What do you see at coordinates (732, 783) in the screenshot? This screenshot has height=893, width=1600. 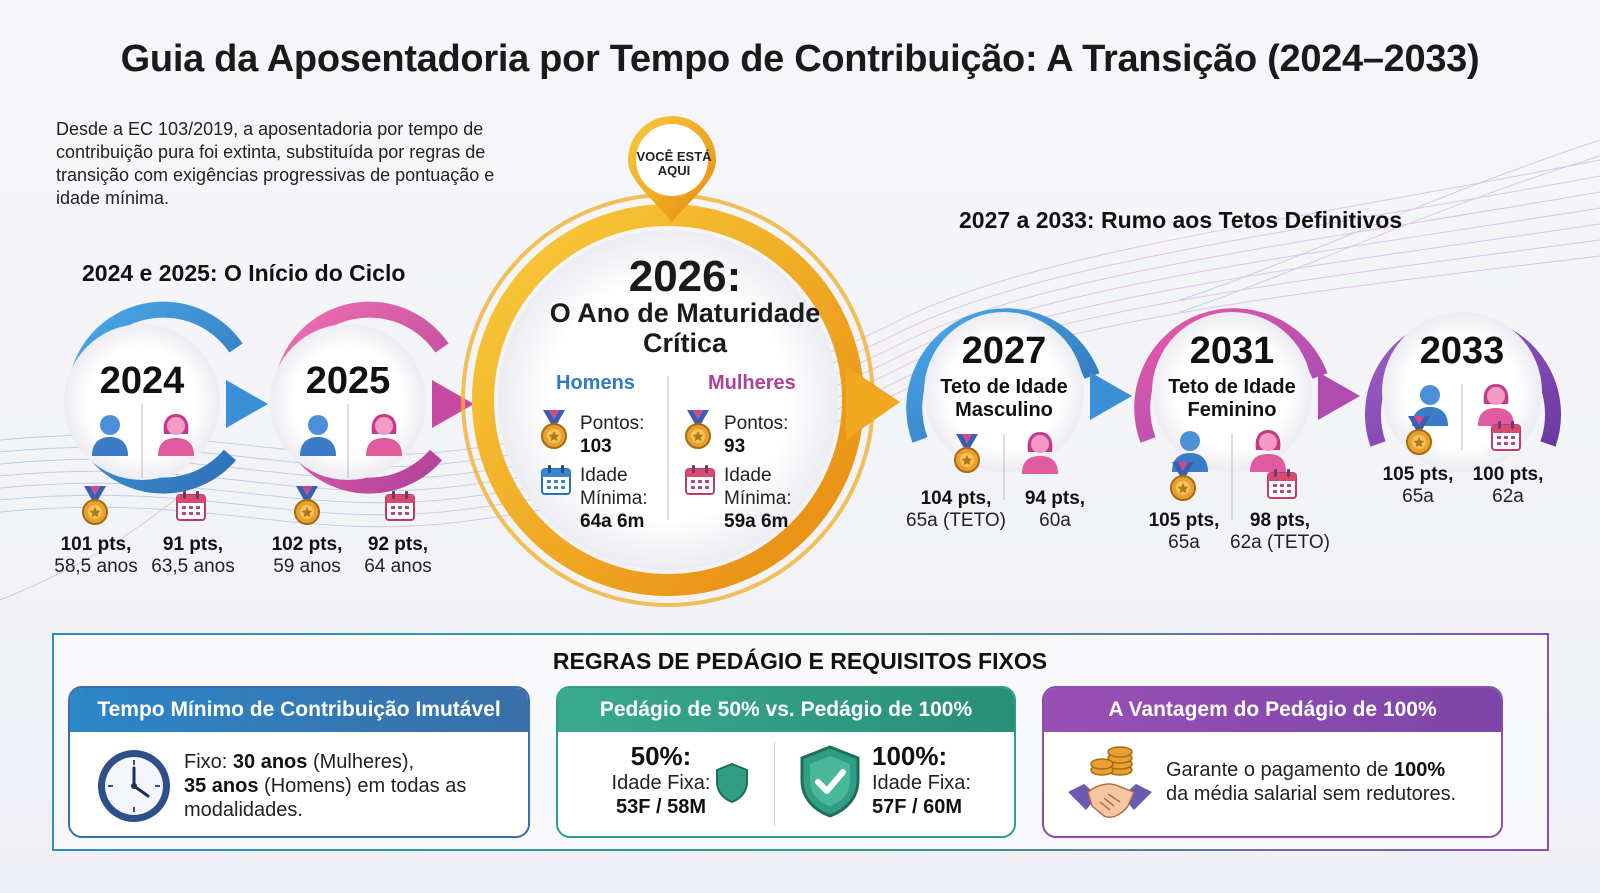 I see `shield-icon` at bounding box center [732, 783].